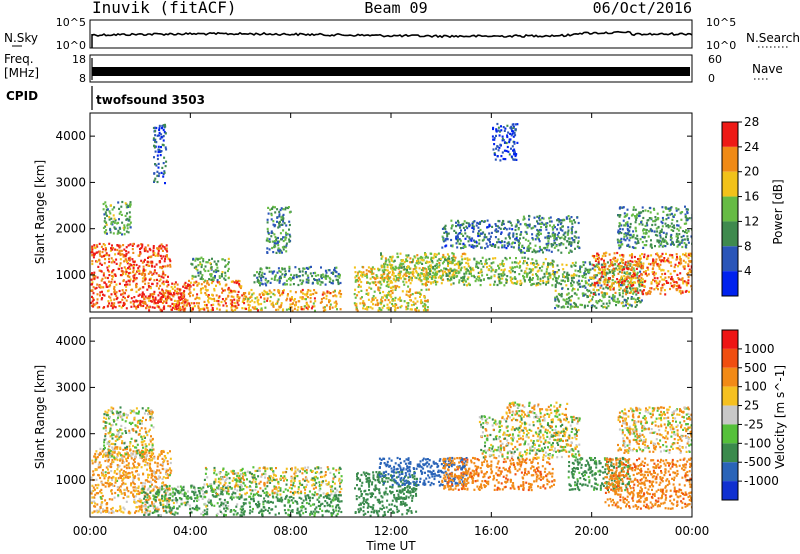  Describe the element at coordinates (164, 8) in the screenshot. I see `station-title: Inuvik (fitACF)` at that location.